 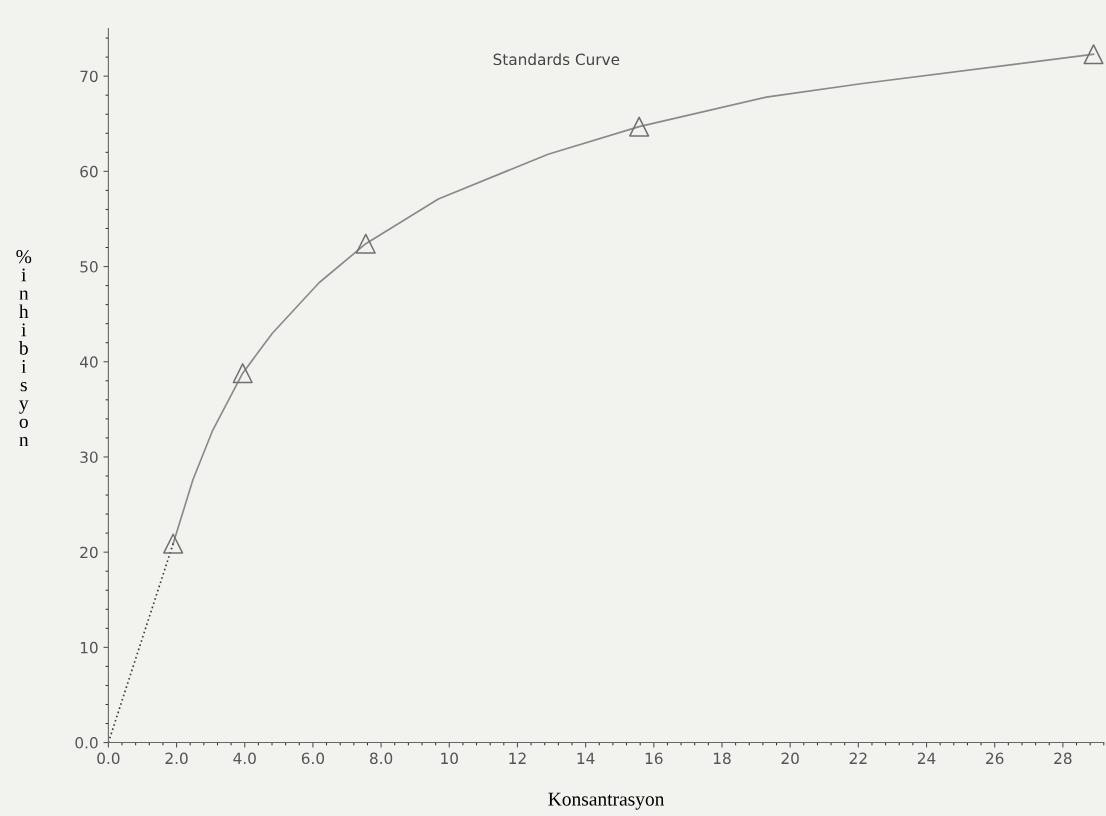 What do you see at coordinates (654, 758) in the screenshot?
I see `x-tick-label: 16` at bounding box center [654, 758].